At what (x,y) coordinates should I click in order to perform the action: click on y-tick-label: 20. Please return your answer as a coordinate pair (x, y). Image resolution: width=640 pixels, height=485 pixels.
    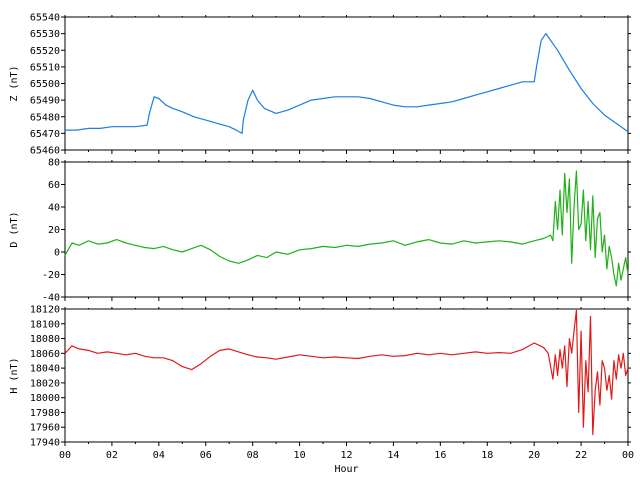
    Looking at the image, I should click on (54, 230).